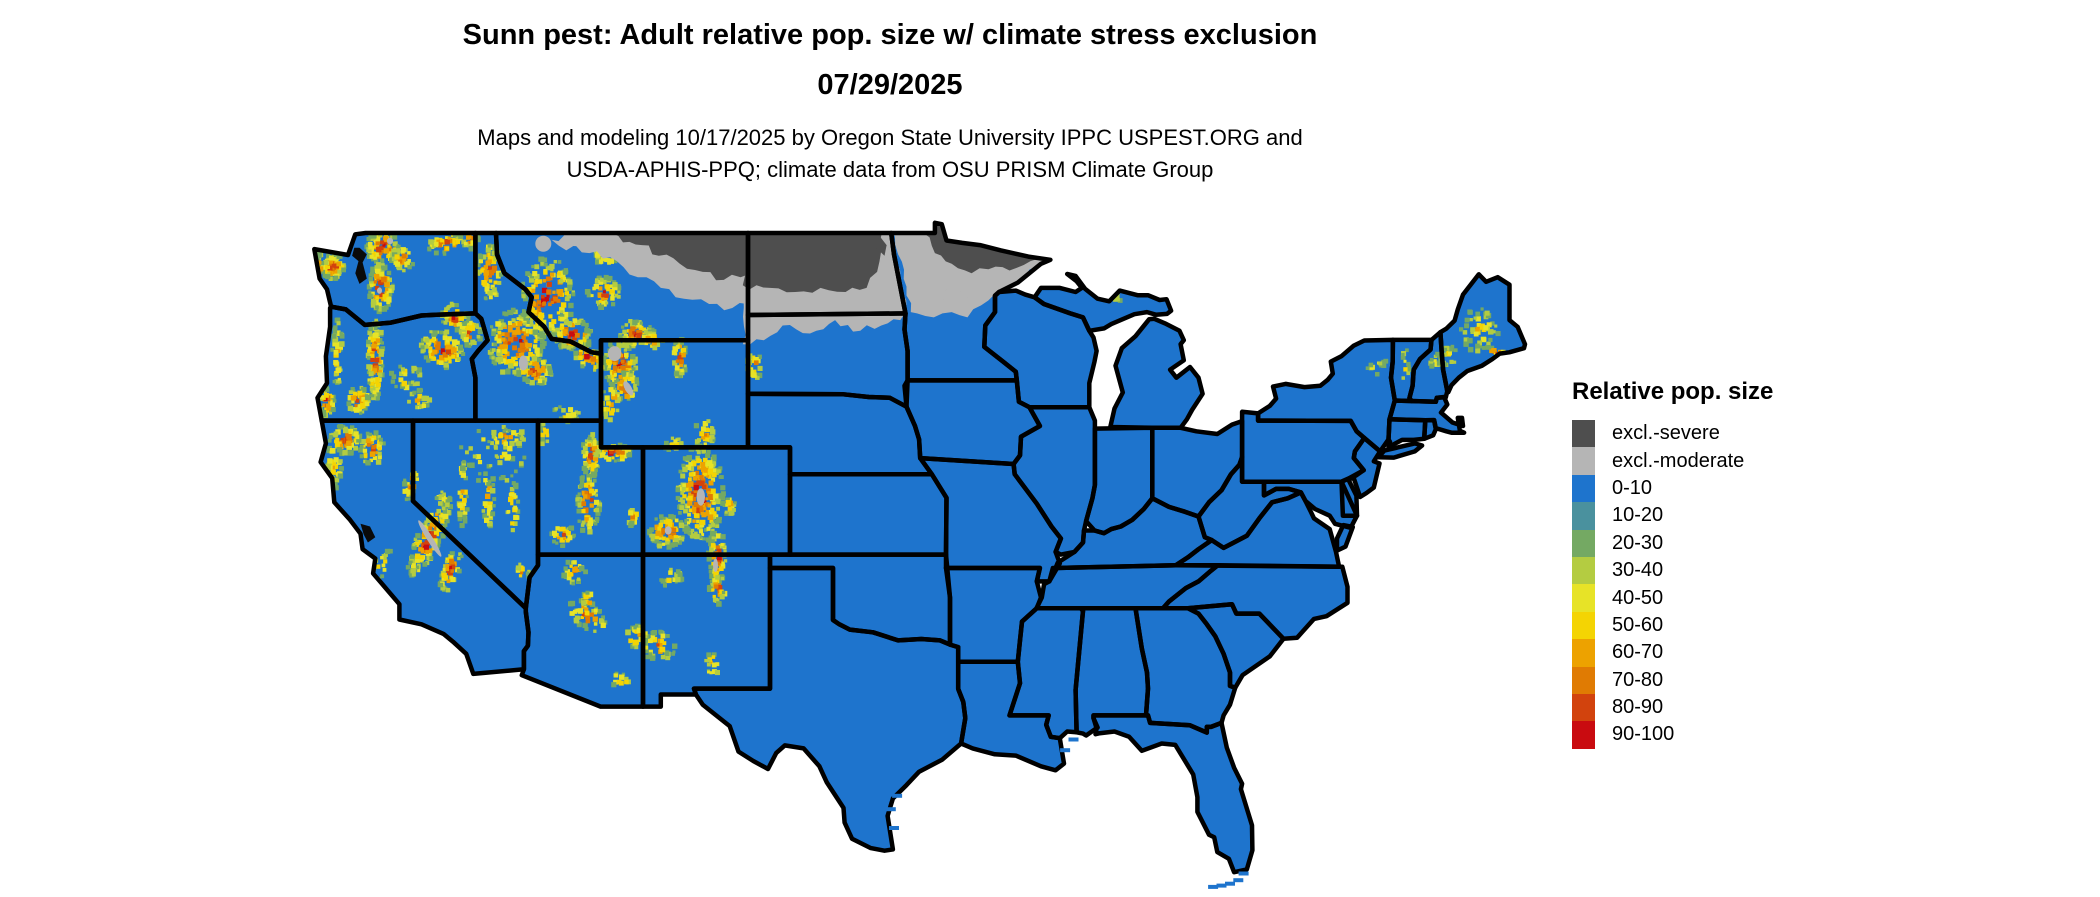  Describe the element at coordinates (1638, 570) in the screenshot. I see `legend-label: 30-40` at that location.